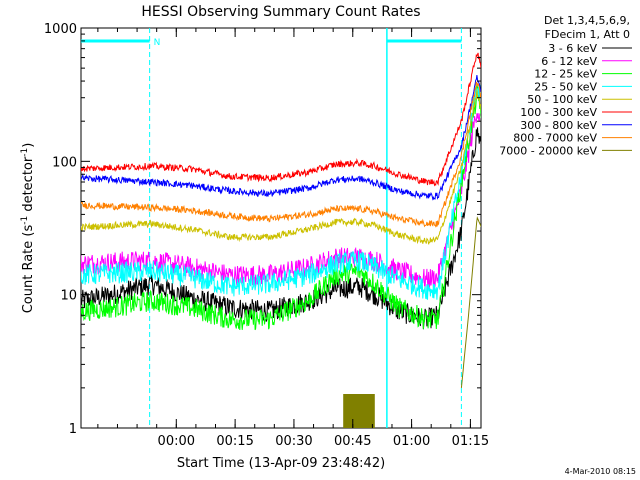 This screenshot has height=480, width=640. What do you see at coordinates (352, 441) in the screenshot?
I see `x-tick-label: 00:45` at bounding box center [352, 441].